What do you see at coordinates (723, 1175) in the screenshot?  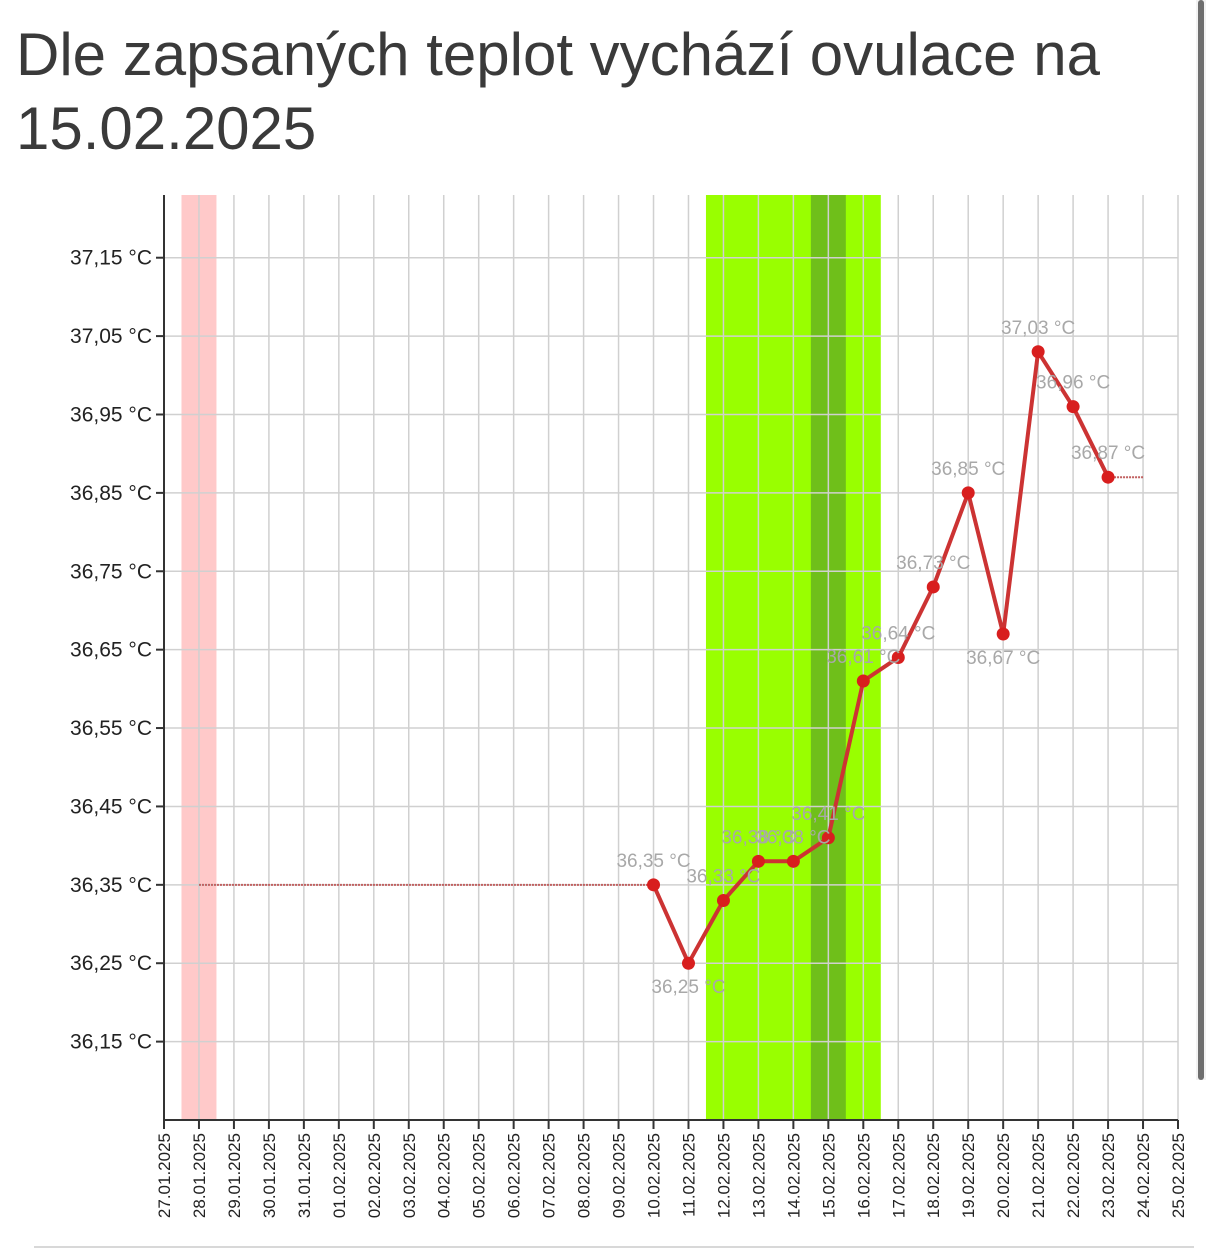 I see `x-tick-label: 12.02.2025` at bounding box center [723, 1175].